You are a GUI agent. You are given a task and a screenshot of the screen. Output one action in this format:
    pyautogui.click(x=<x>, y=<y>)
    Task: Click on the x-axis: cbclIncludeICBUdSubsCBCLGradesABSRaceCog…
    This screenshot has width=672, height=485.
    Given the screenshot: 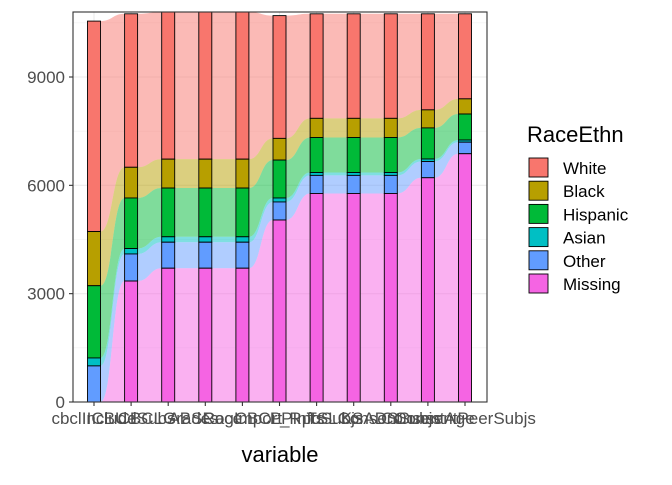 What is the action you would take?
    pyautogui.click(x=293, y=415)
    